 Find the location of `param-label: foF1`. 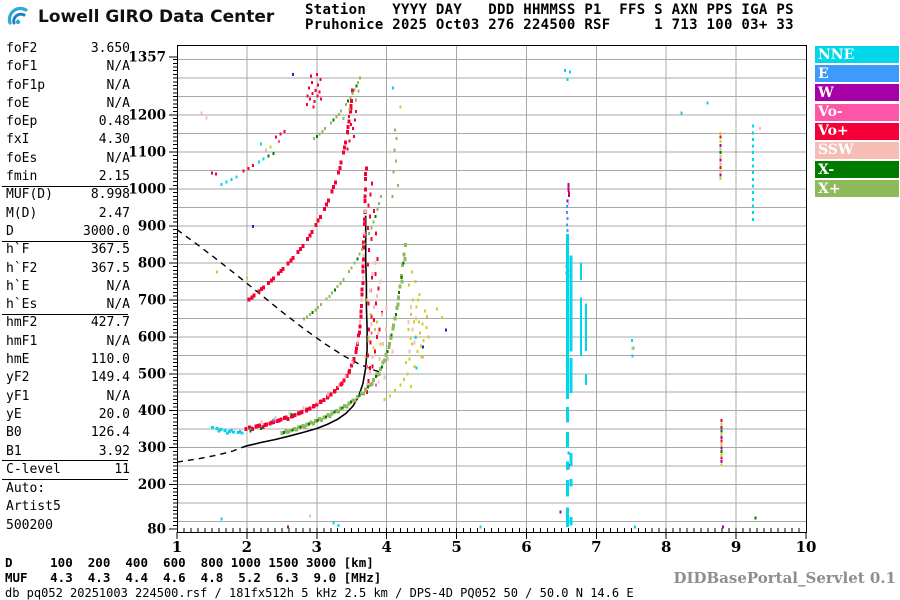

param-label: foF1 is located at coordinates (22, 67).